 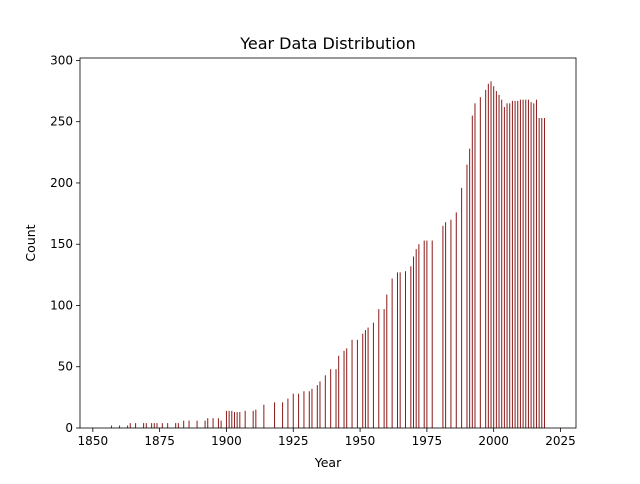 I want to click on bar-2001, so click(x=496, y=259).